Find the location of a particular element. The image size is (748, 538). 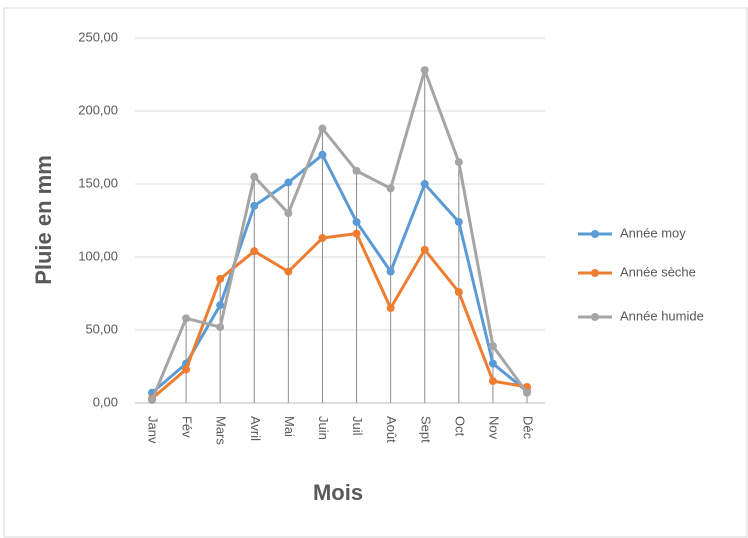

y-tick-label: 200,00 is located at coordinates (98, 109).